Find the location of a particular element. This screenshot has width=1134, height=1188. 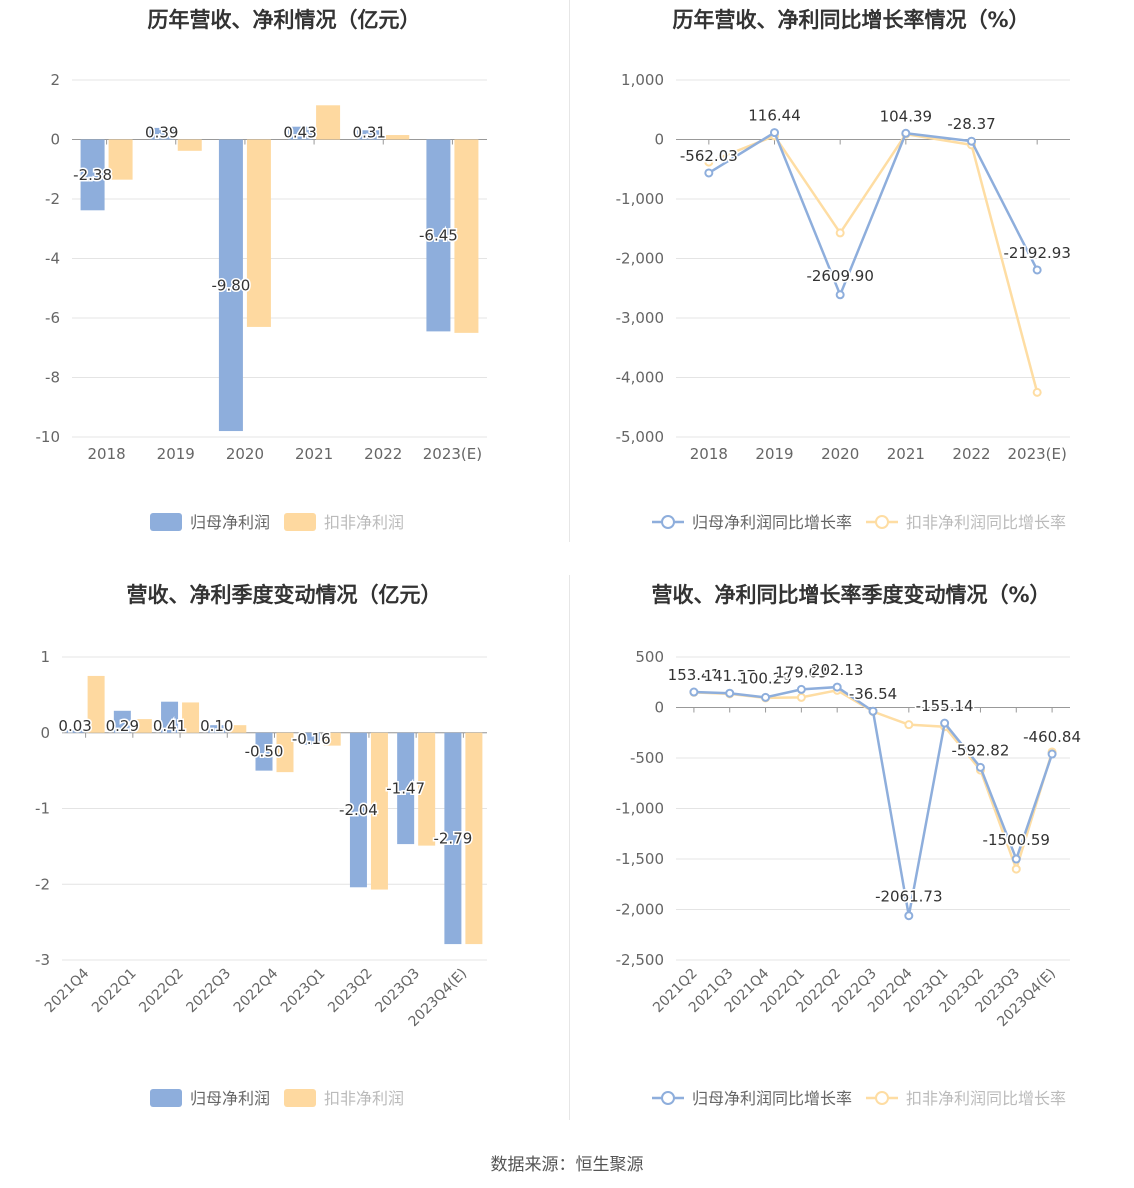

data-label: -1500.59 is located at coordinates (1016, 840).